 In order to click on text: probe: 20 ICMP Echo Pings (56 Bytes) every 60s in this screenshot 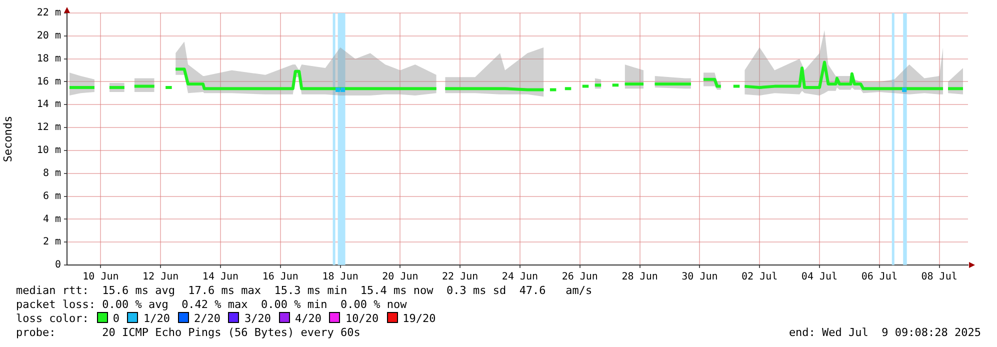, I will do `click(188, 332)`.